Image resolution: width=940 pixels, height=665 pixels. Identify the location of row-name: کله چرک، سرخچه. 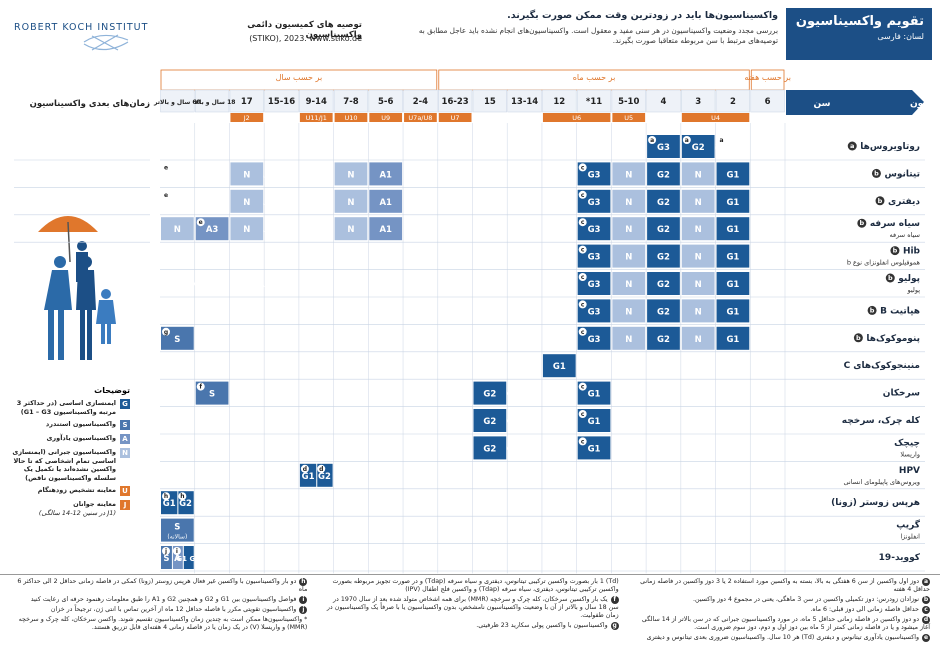
(881, 421).